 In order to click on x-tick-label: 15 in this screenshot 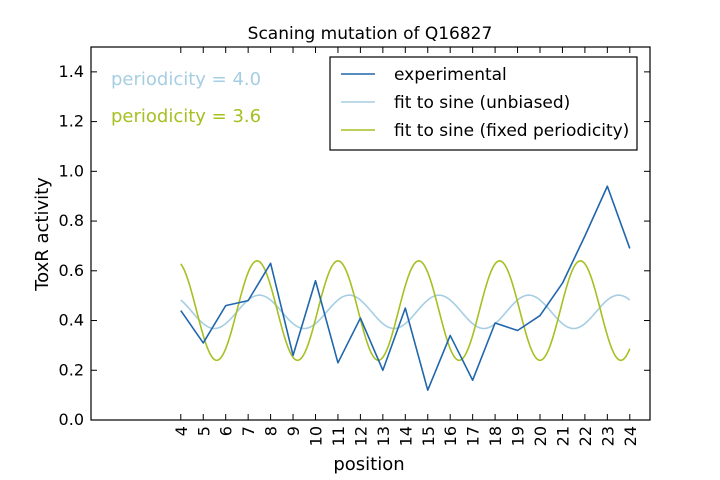, I will do `click(428, 436)`.